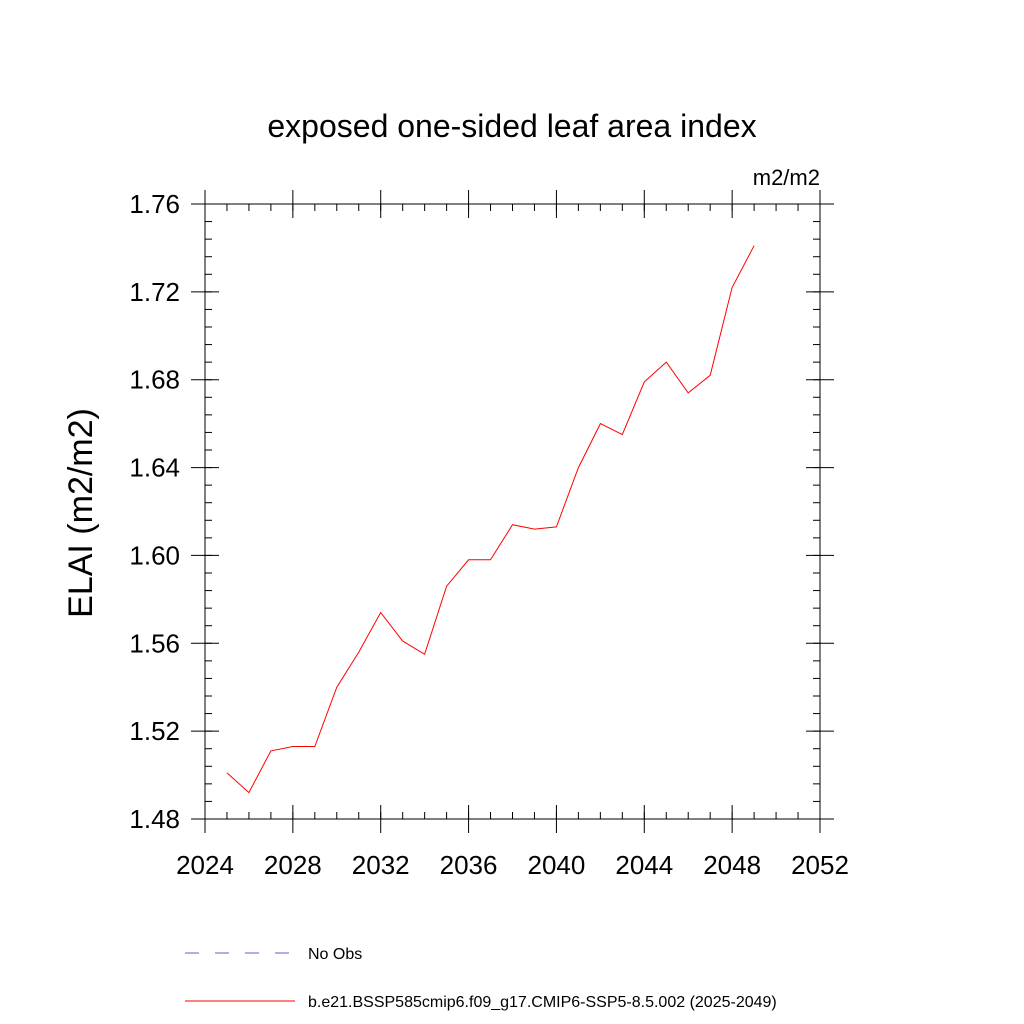 The height and width of the screenshot is (1024, 1024). Describe the element at coordinates (154, 731) in the screenshot. I see `y-tick-label: 1.52` at that location.